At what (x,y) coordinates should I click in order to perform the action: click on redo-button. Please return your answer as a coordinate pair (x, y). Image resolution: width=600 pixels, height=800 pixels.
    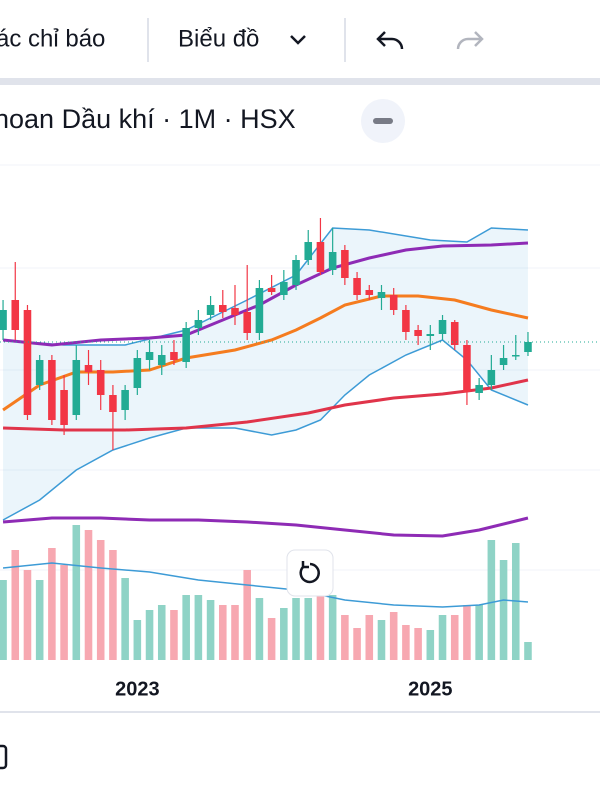
    Looking at the image, I should click on (470, 40).